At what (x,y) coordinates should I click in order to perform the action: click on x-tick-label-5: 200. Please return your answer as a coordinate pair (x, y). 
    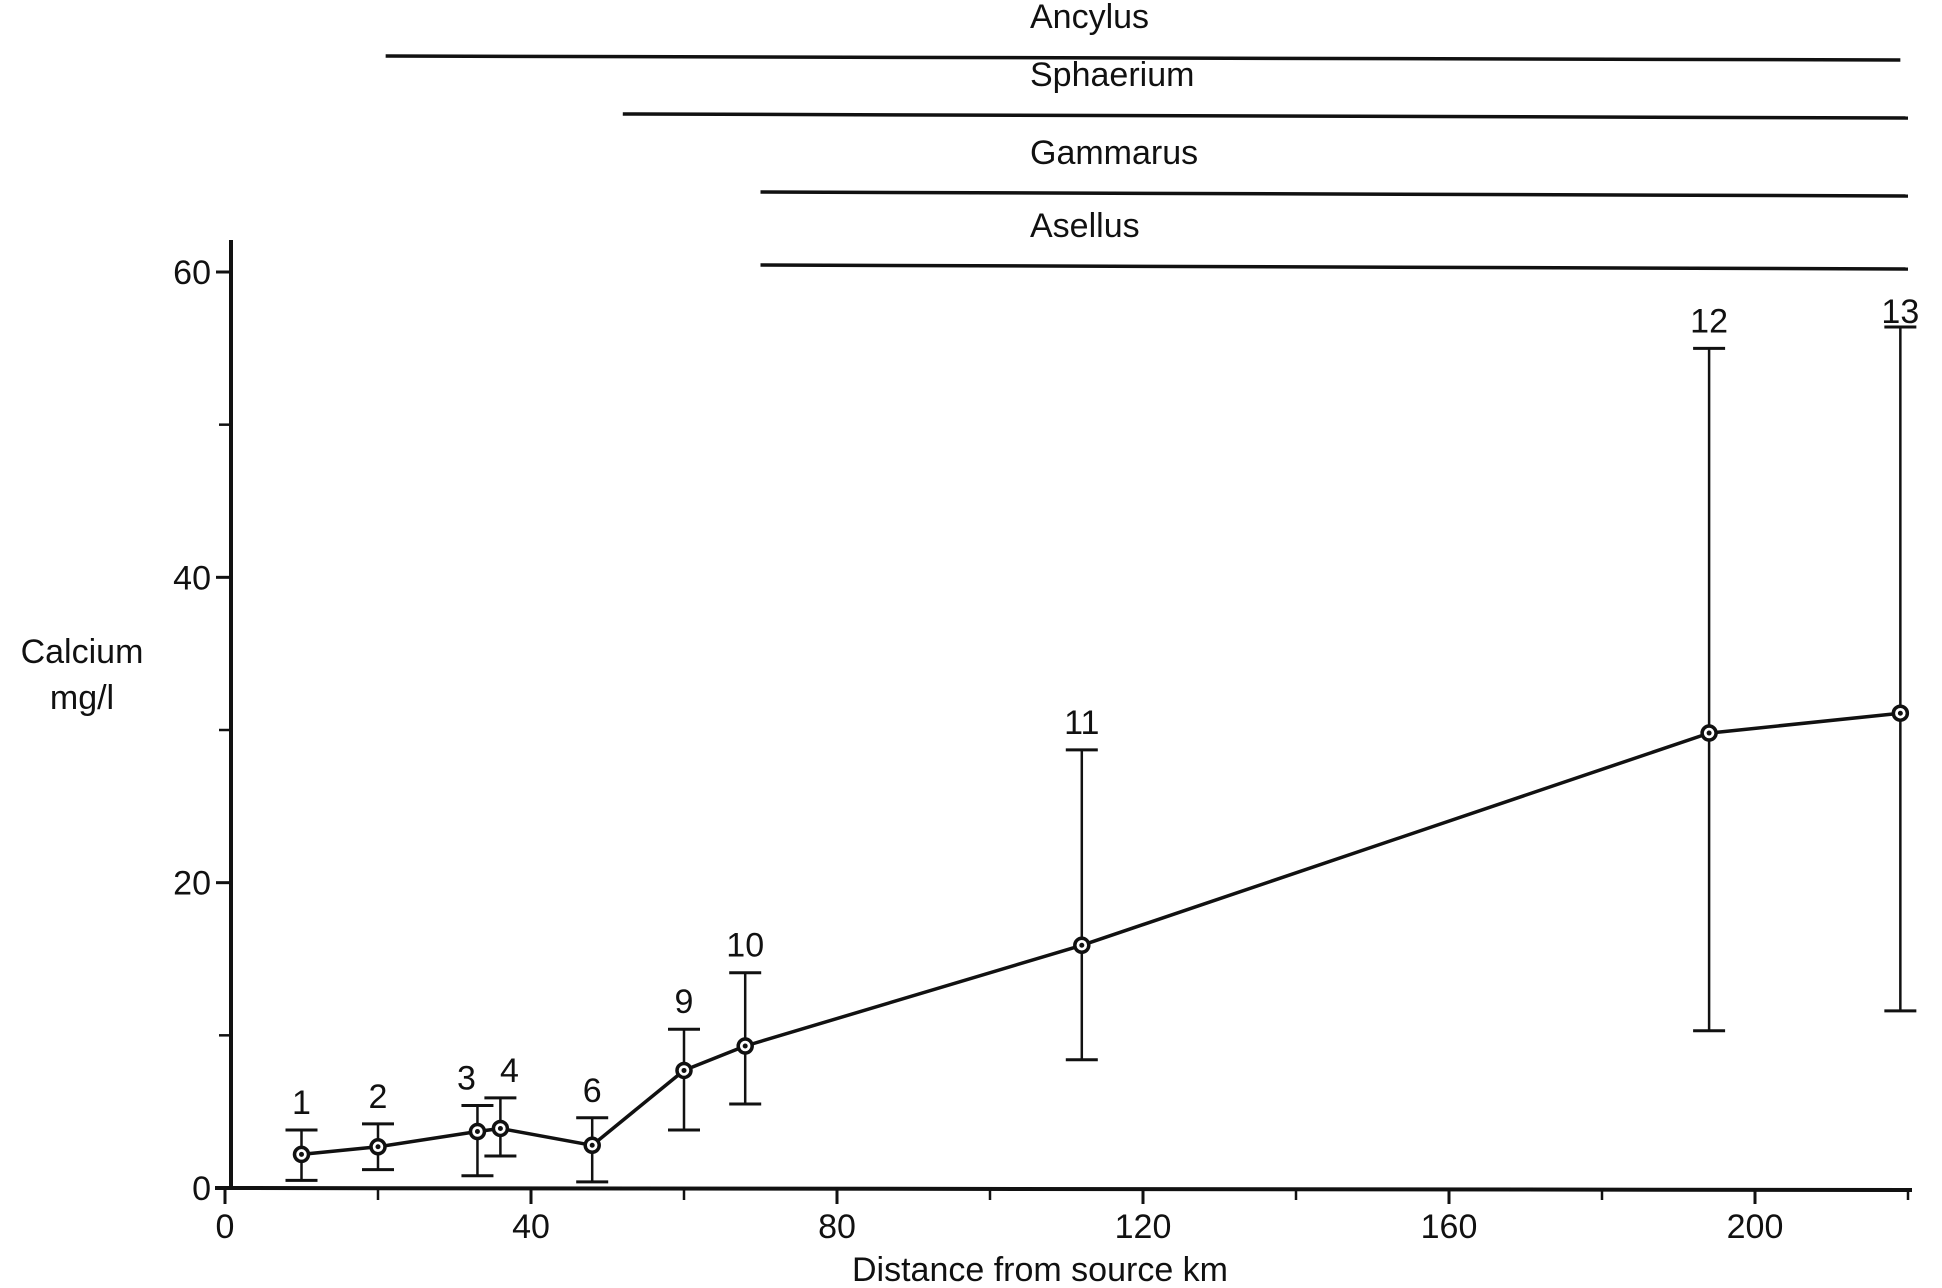
    Looking at the image, I should click on (1755, 1227).